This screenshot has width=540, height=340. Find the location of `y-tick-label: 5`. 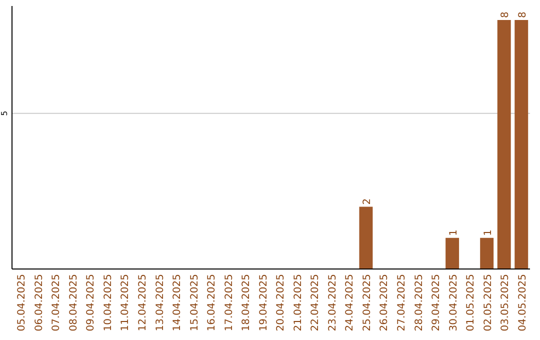

y-tick-label: 5 is located at coordinates (4, 113).